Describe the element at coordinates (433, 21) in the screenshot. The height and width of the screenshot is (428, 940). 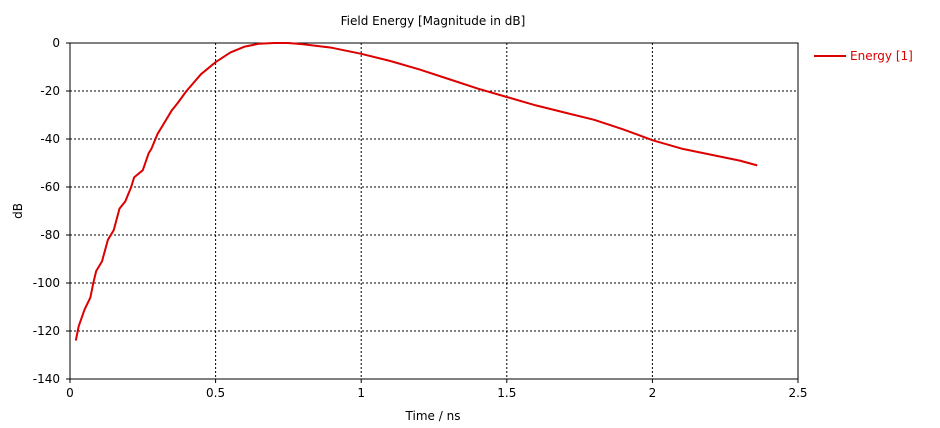
I see `chart-title: Field Energy [Magnitude in dB]` at that location.